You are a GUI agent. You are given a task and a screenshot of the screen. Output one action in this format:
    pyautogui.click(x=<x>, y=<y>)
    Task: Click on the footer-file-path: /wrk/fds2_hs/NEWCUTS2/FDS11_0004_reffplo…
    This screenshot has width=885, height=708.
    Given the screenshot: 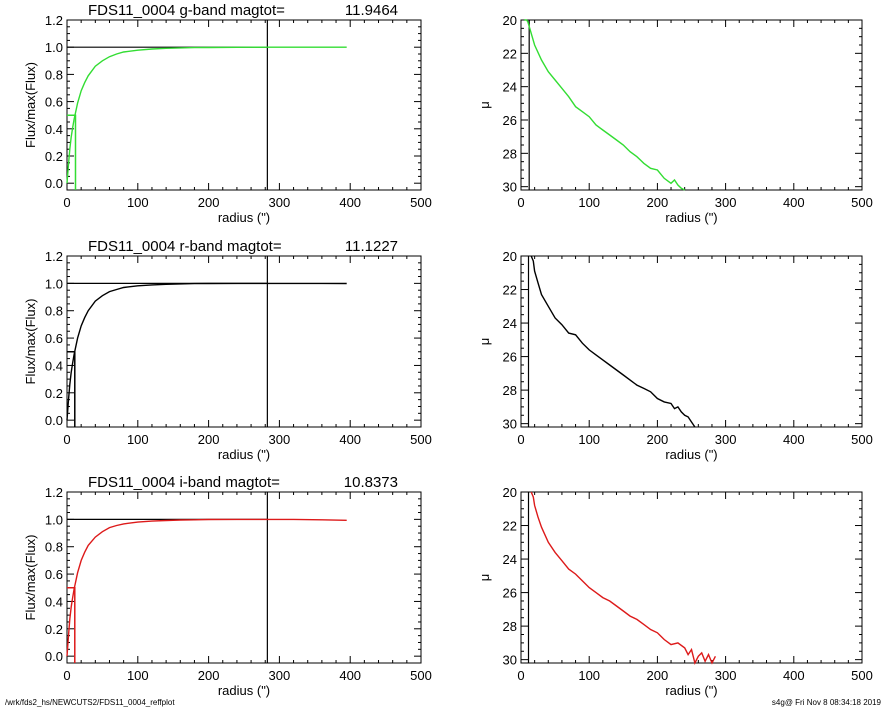 What is the action you would take?
    pyautogui.click(x=90, y=702)
    